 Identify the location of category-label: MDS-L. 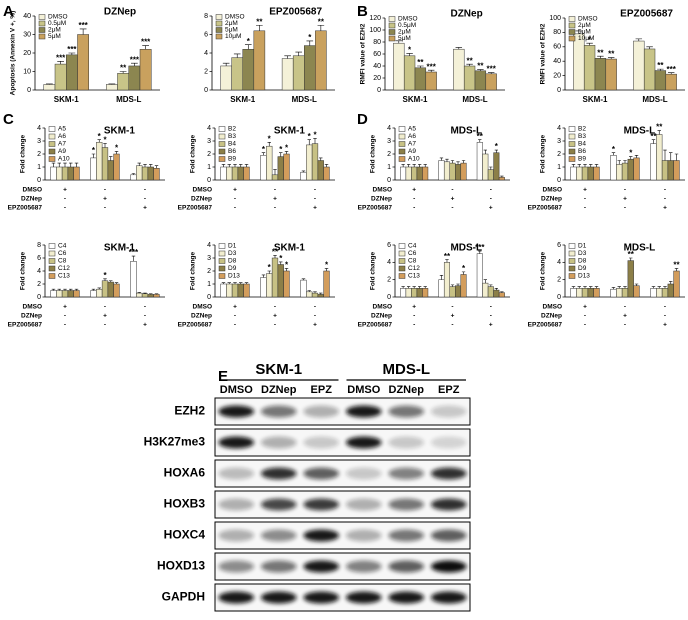
(474, 99).